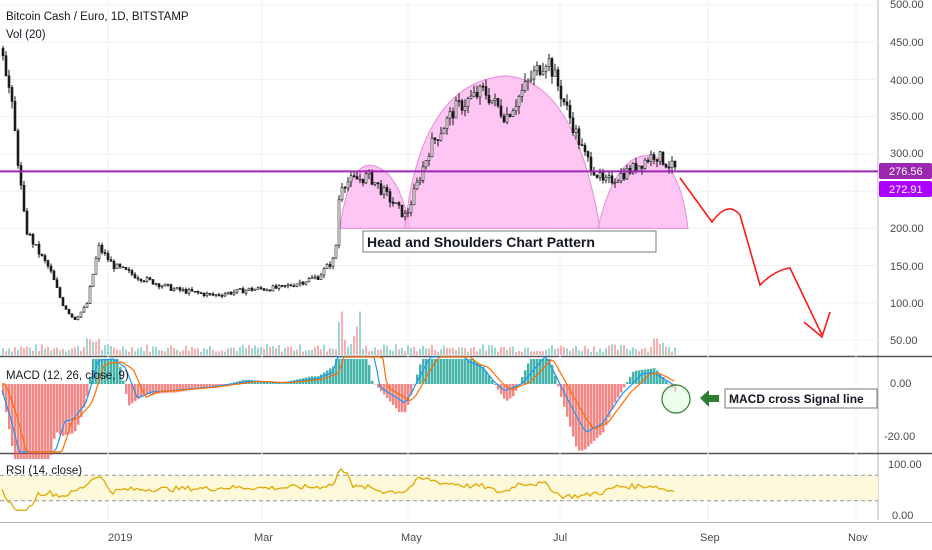 The image size is (932, 550). Describe the element at coordinates (755, 258) in the screenshot. I see `projection-arrow` at that location.